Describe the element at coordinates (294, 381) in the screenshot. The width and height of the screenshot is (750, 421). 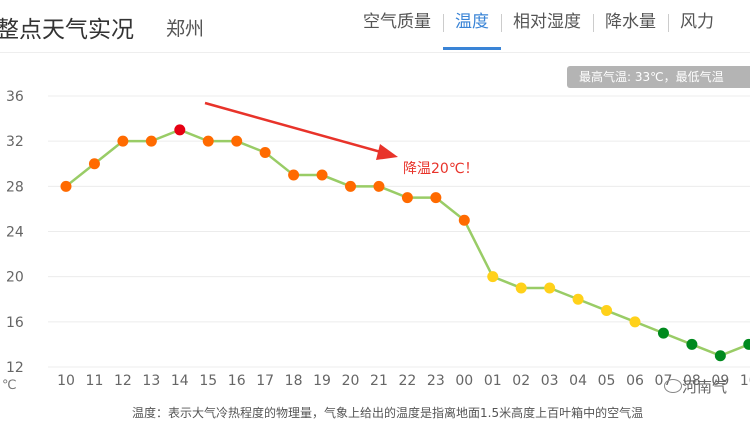
I see `x-tick-label: 18` at that location.